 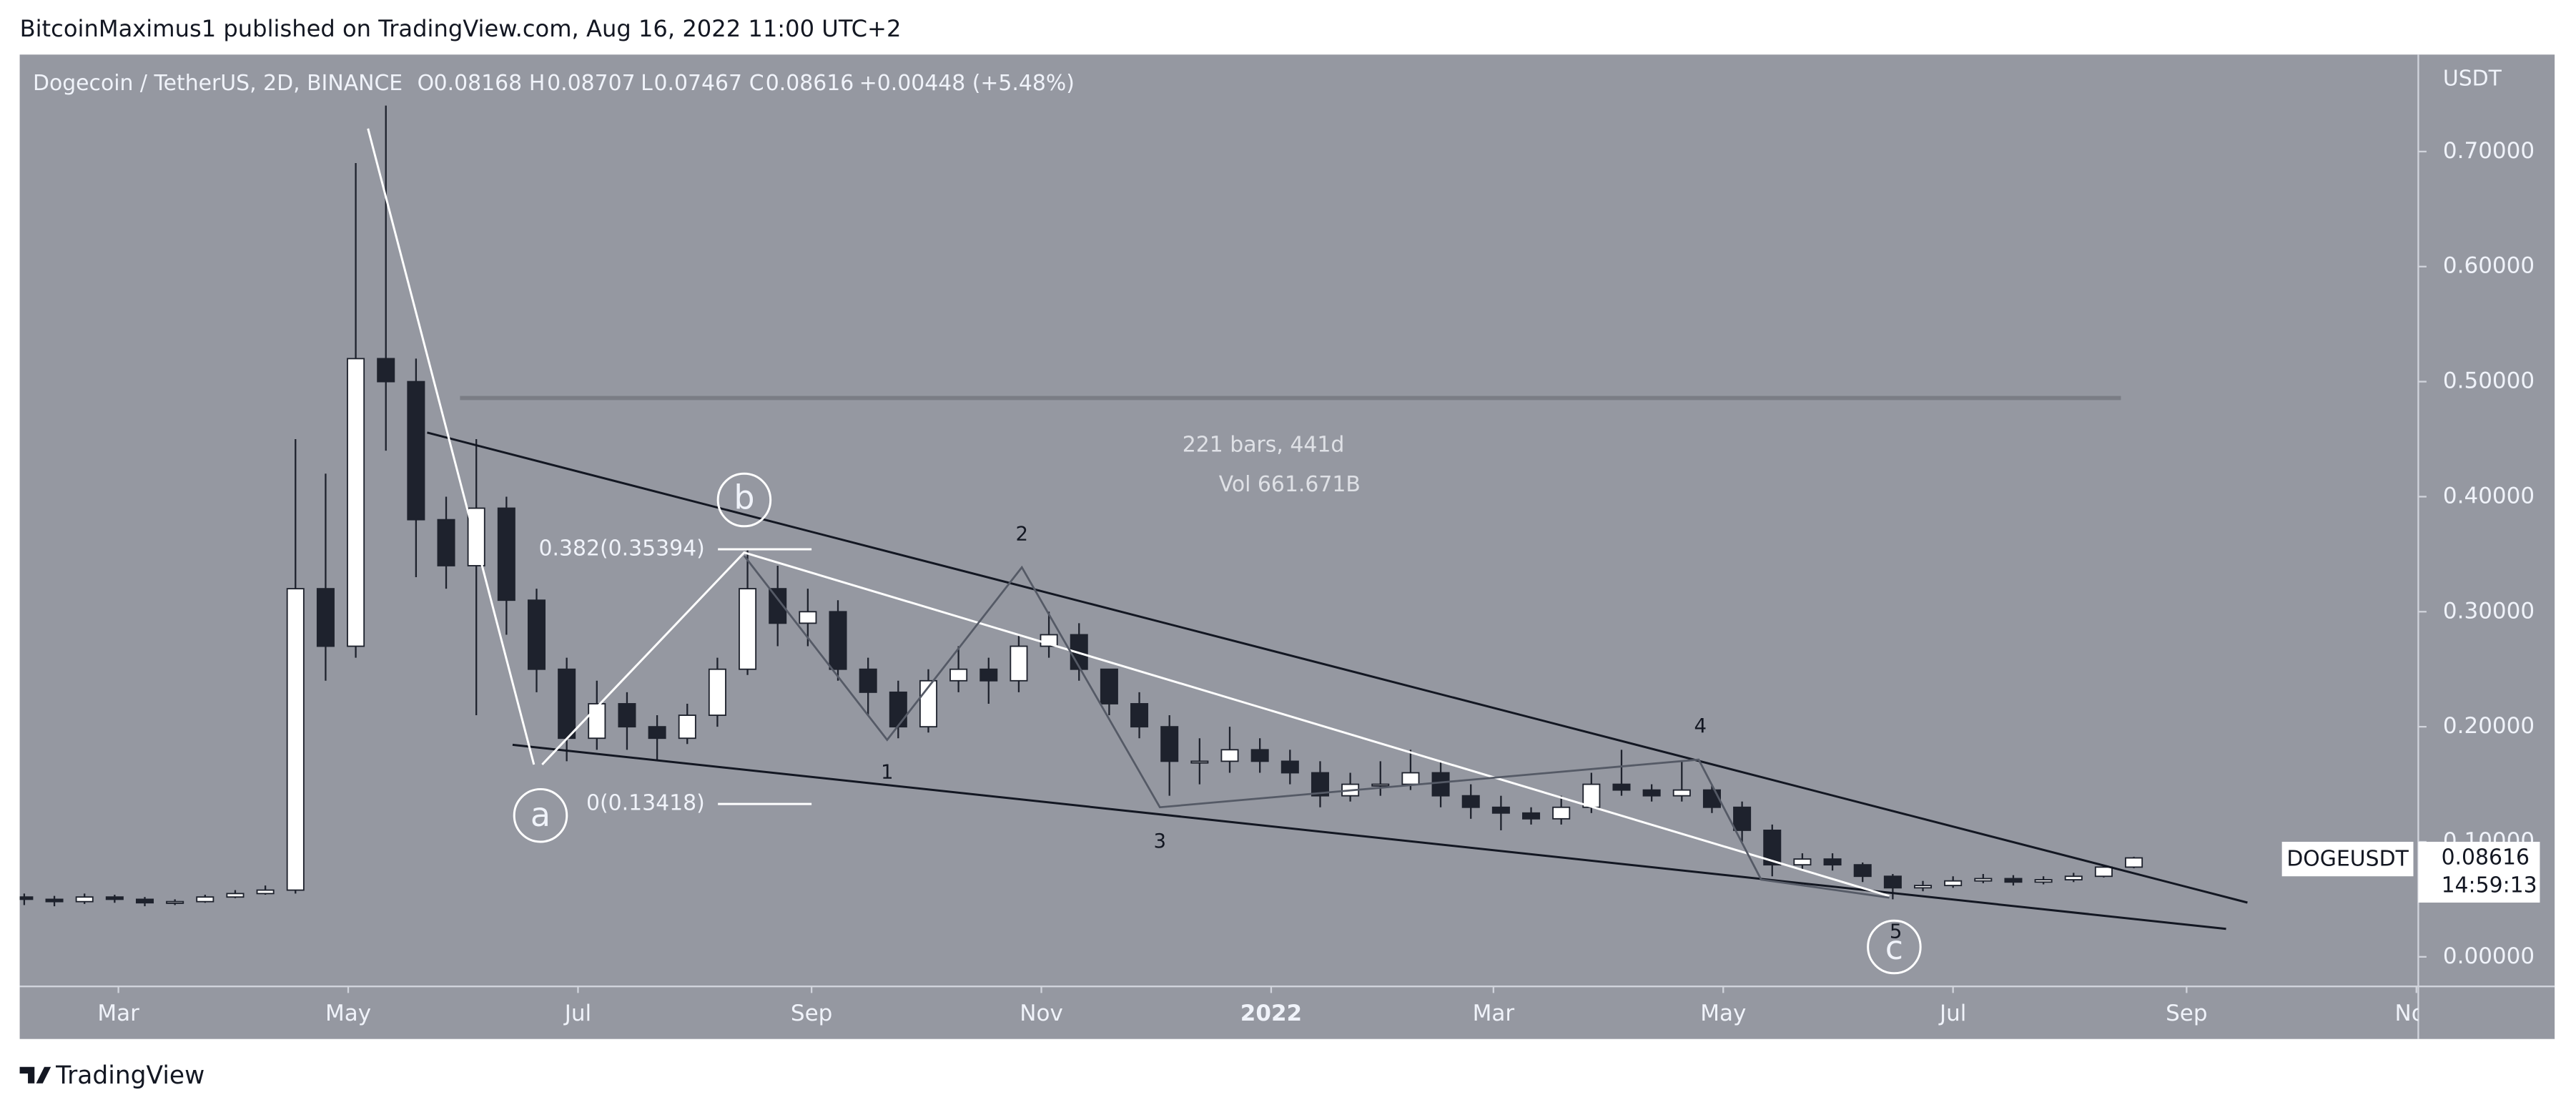 What do you see at coordinates (887, 771) in the screenshot?
I see `wave-label: 1` at bounding box center [887, 771].